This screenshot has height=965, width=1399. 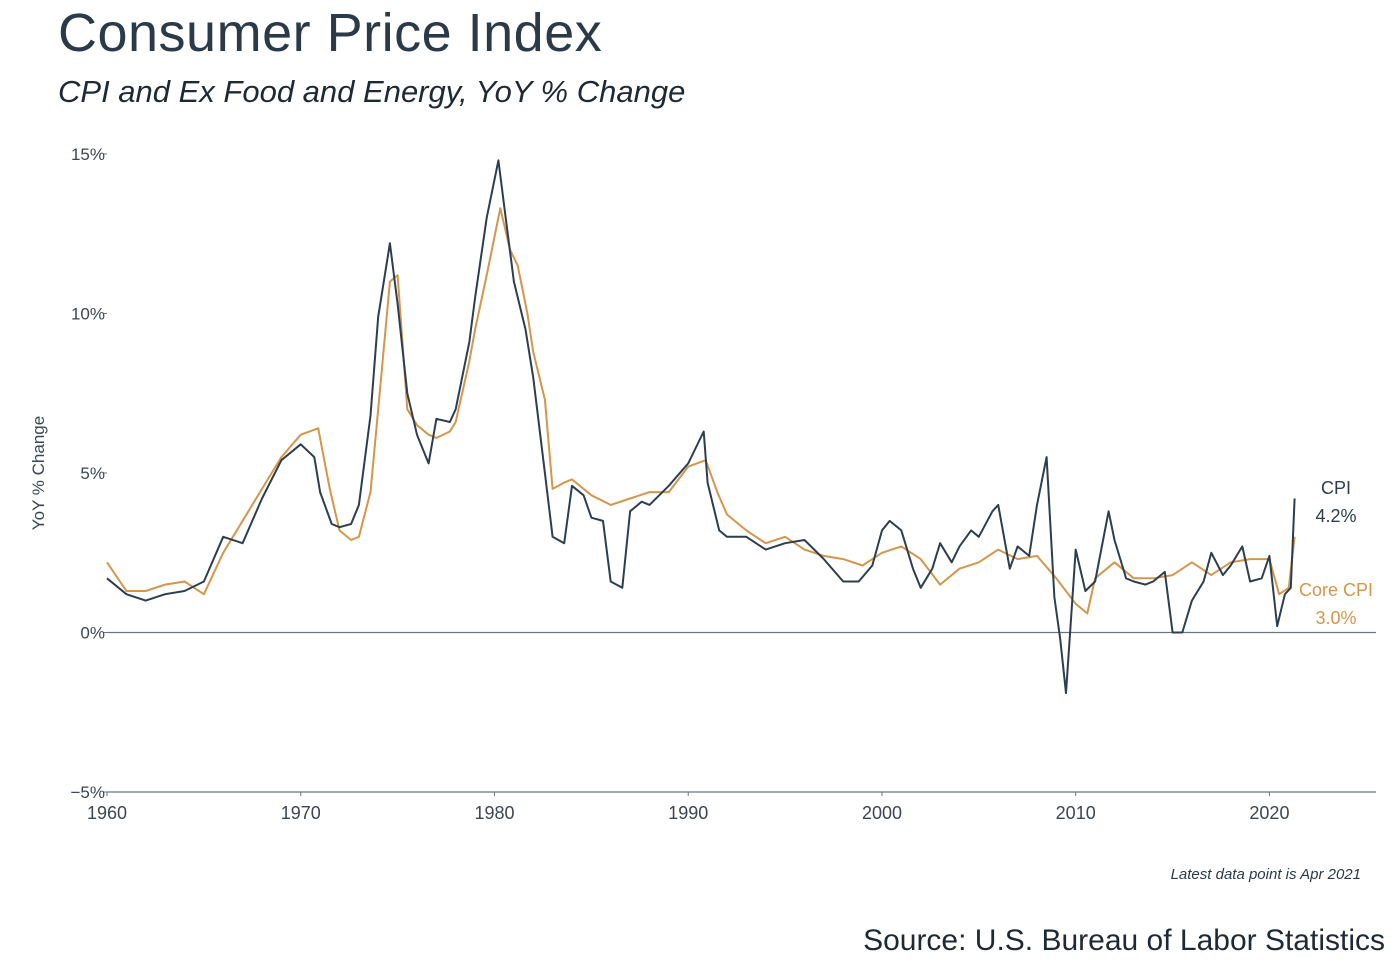 What do you see at coordinates (88, 792) in the screenshot?
I see `y-tick-label: −5%` at bounding box center [88, 792].